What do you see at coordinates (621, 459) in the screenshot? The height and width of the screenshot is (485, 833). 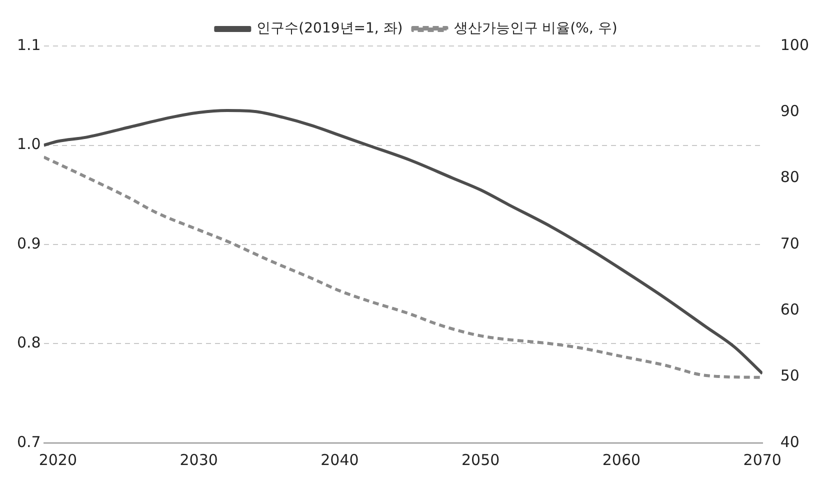 I see `x-tick-label: 2060` at bounding box center [621, 459].